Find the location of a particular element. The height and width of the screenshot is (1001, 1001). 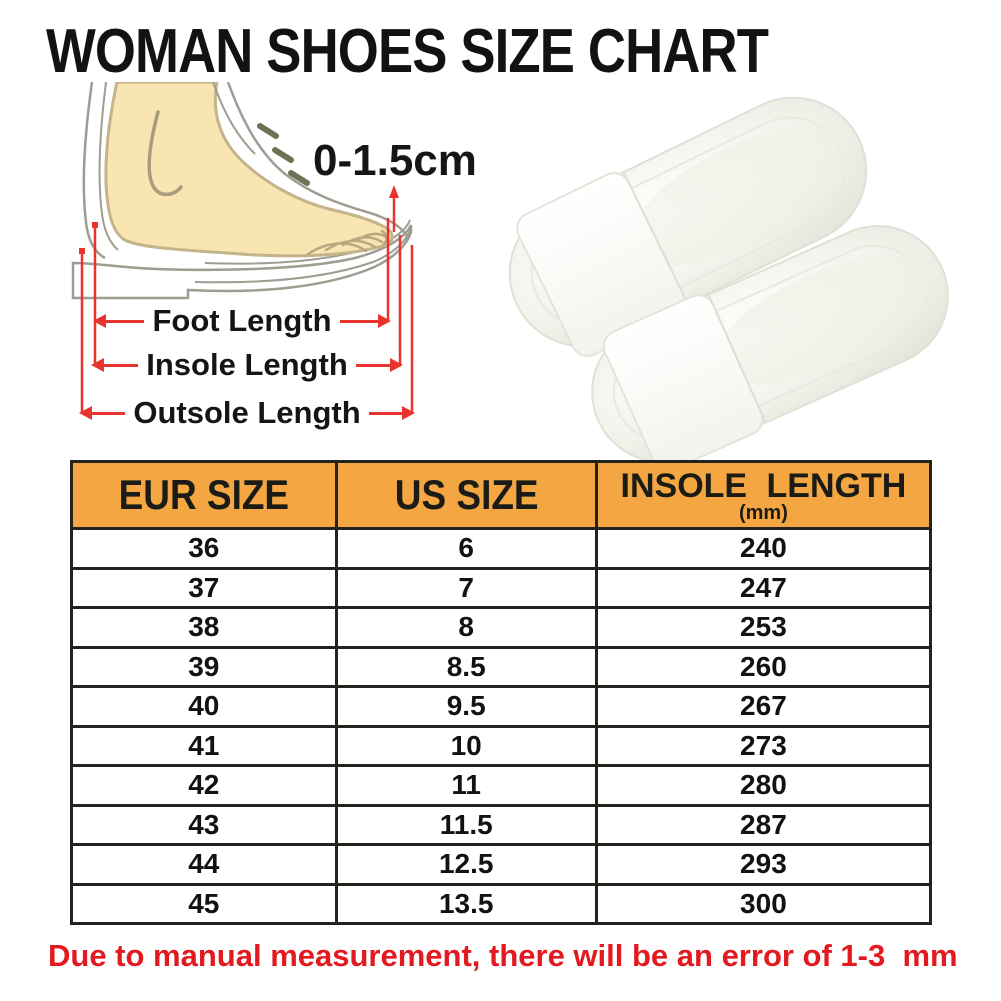

table-header-row: EUR SIZE US SIZE INSOLE LENGTH (mm) is located at coordinates (501, 495).